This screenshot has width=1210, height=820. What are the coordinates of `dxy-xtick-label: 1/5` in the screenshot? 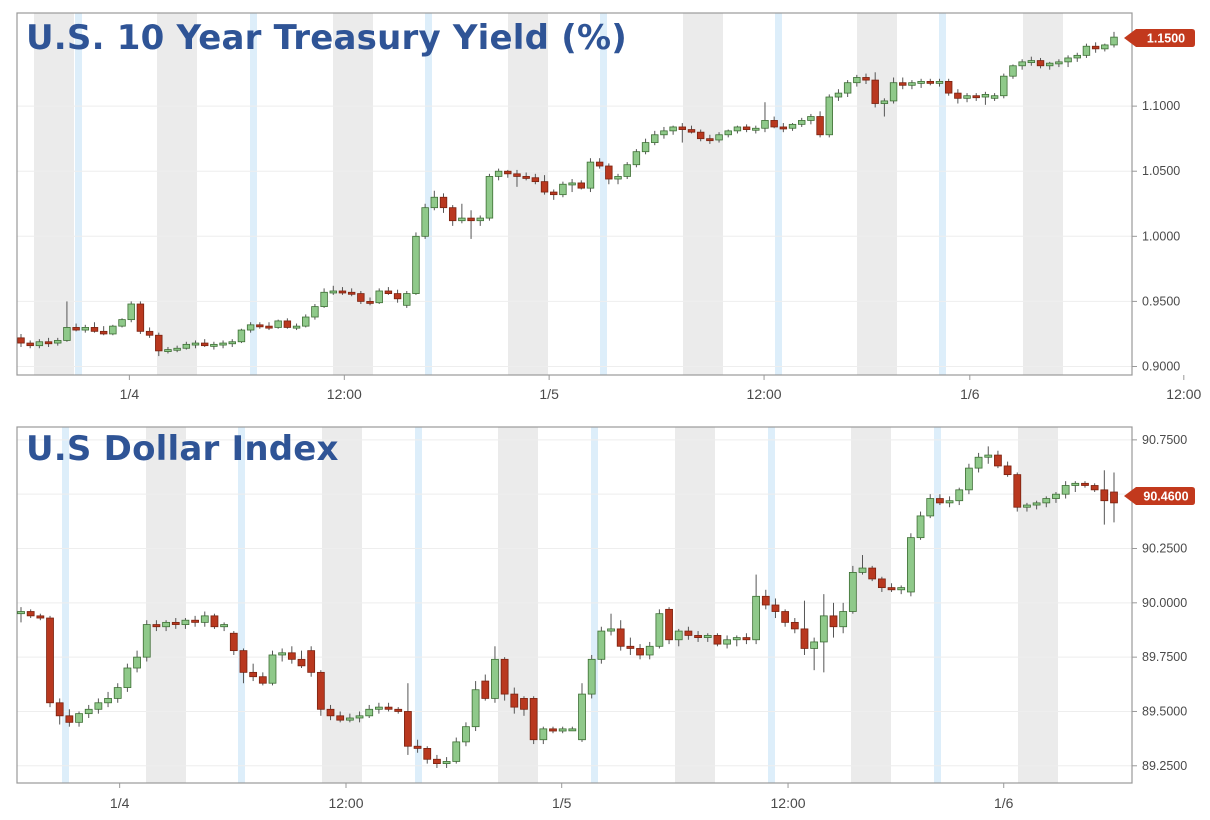 It's located at (562, 803).